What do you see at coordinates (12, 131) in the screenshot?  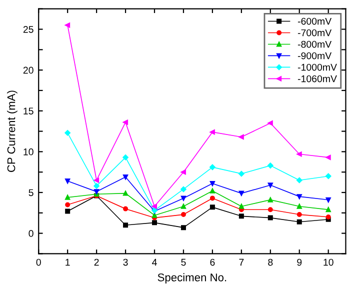 I see `y-axis-title: CP Current (mA)` at bounding box center [12, 131].